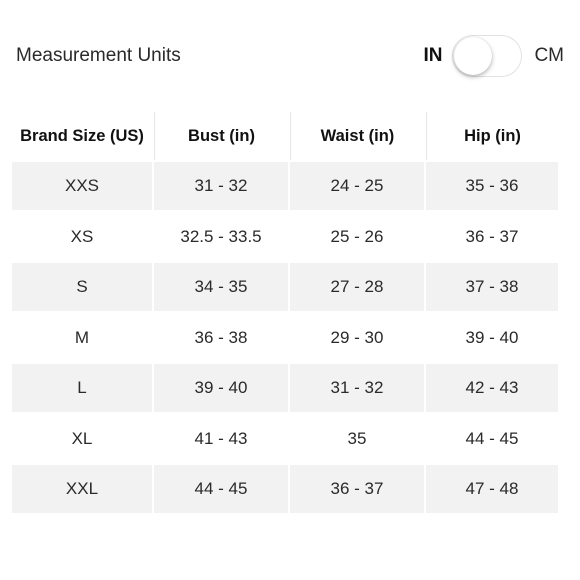  What do you see at coordinates (357, 287) in the screenshot?
I see `waist-cell: 27 - 28` at bounding box center [357, 287].